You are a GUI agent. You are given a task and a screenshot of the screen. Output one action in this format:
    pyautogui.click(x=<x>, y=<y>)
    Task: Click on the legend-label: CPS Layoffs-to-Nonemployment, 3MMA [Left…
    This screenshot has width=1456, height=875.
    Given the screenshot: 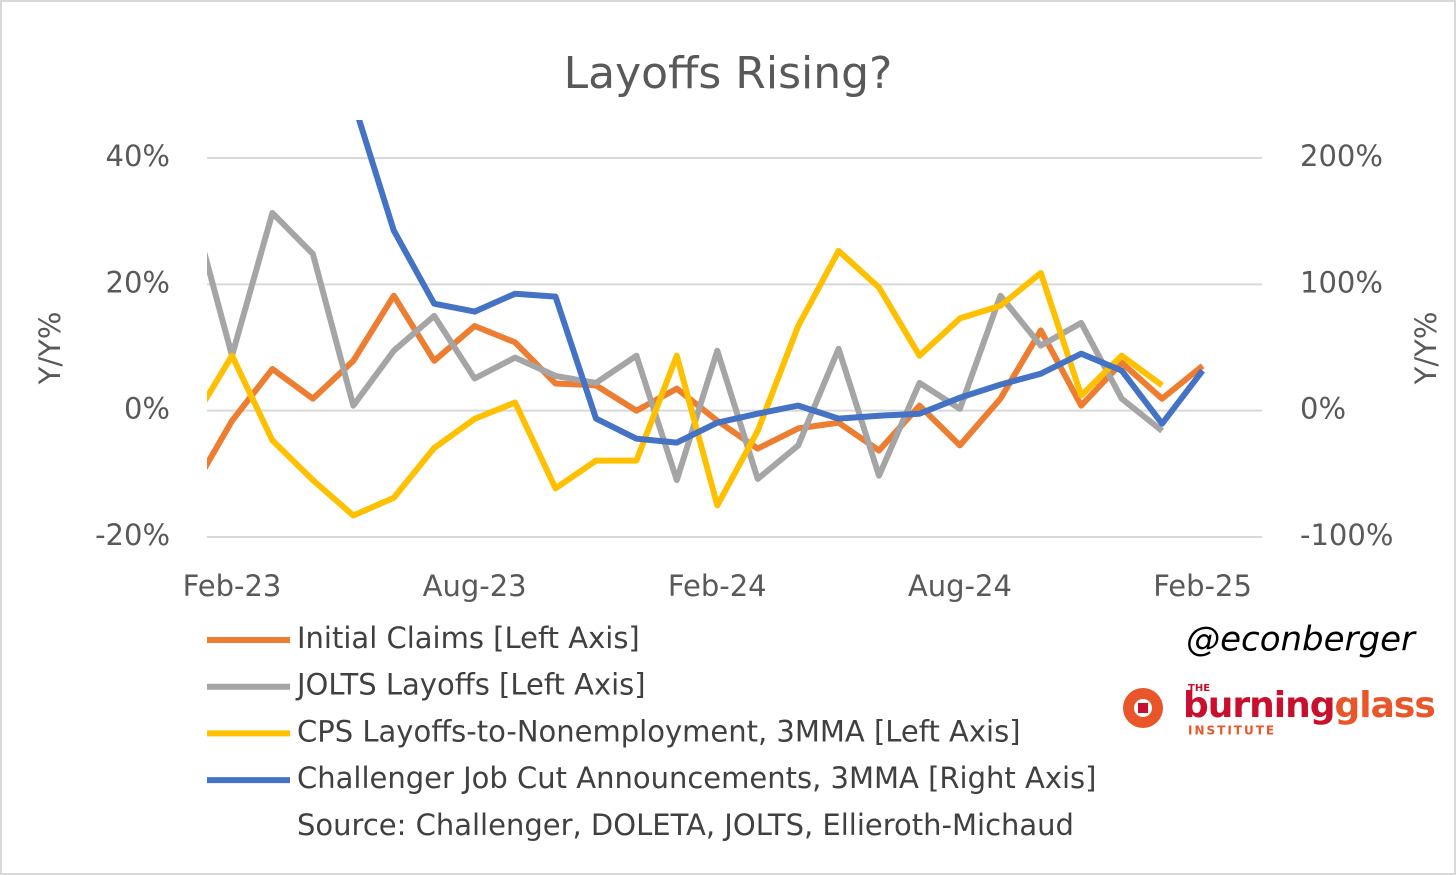 What is the action you would take?
    pyautogui.click(x=659, y=731)
    